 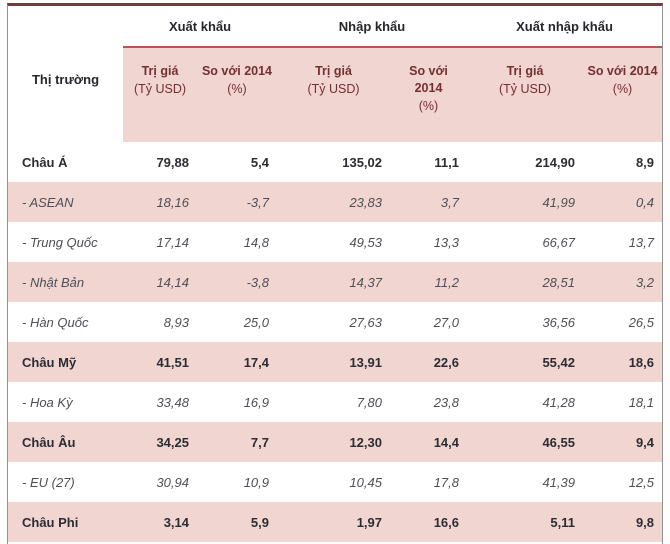 What do you see at coordinates (160, 543) in the screenshot?
I see `cell-value: 3,33` at bounding box center [160, 543].